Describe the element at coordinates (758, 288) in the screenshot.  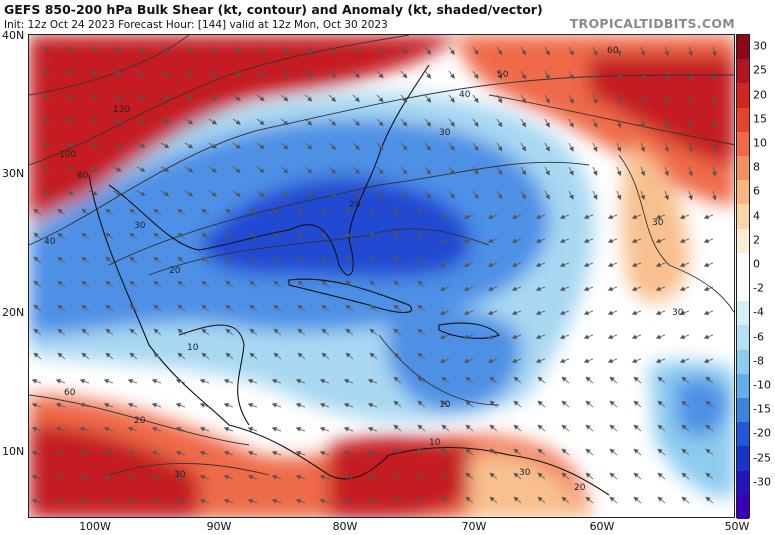
I see `colorbar-tick-label: -2` at that location.